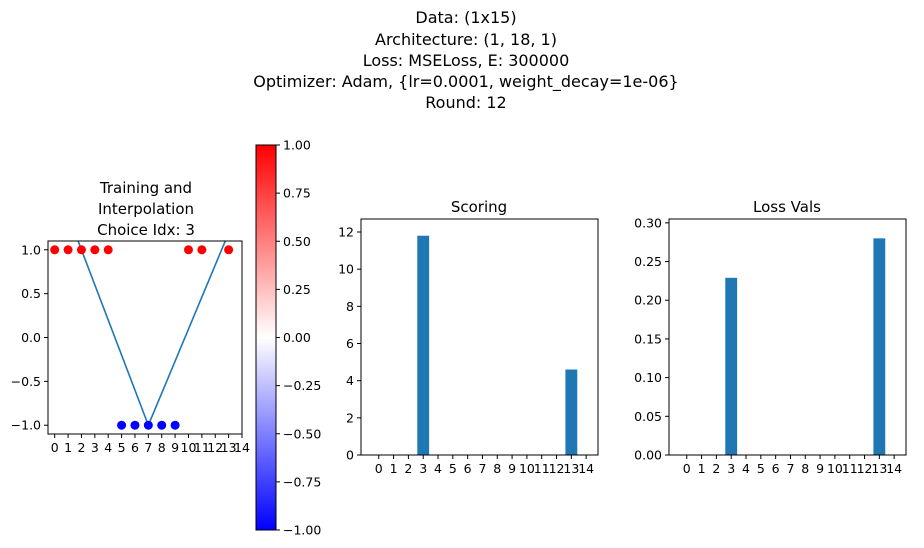 The image size is (924, 548). I want to click on y-tick-label: 1.0, so click(31, 249).